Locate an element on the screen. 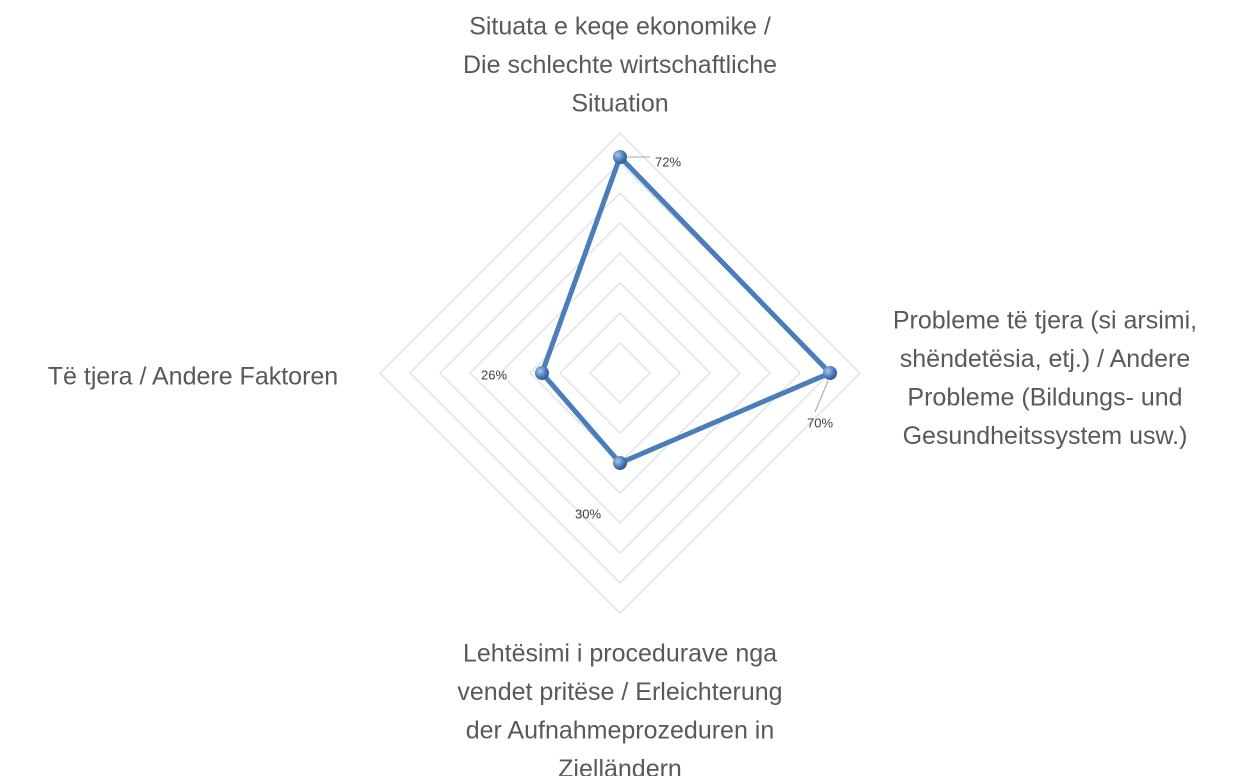 This screenshot has width=1235, height=776. leader-line is located at coordinates (821, 396).